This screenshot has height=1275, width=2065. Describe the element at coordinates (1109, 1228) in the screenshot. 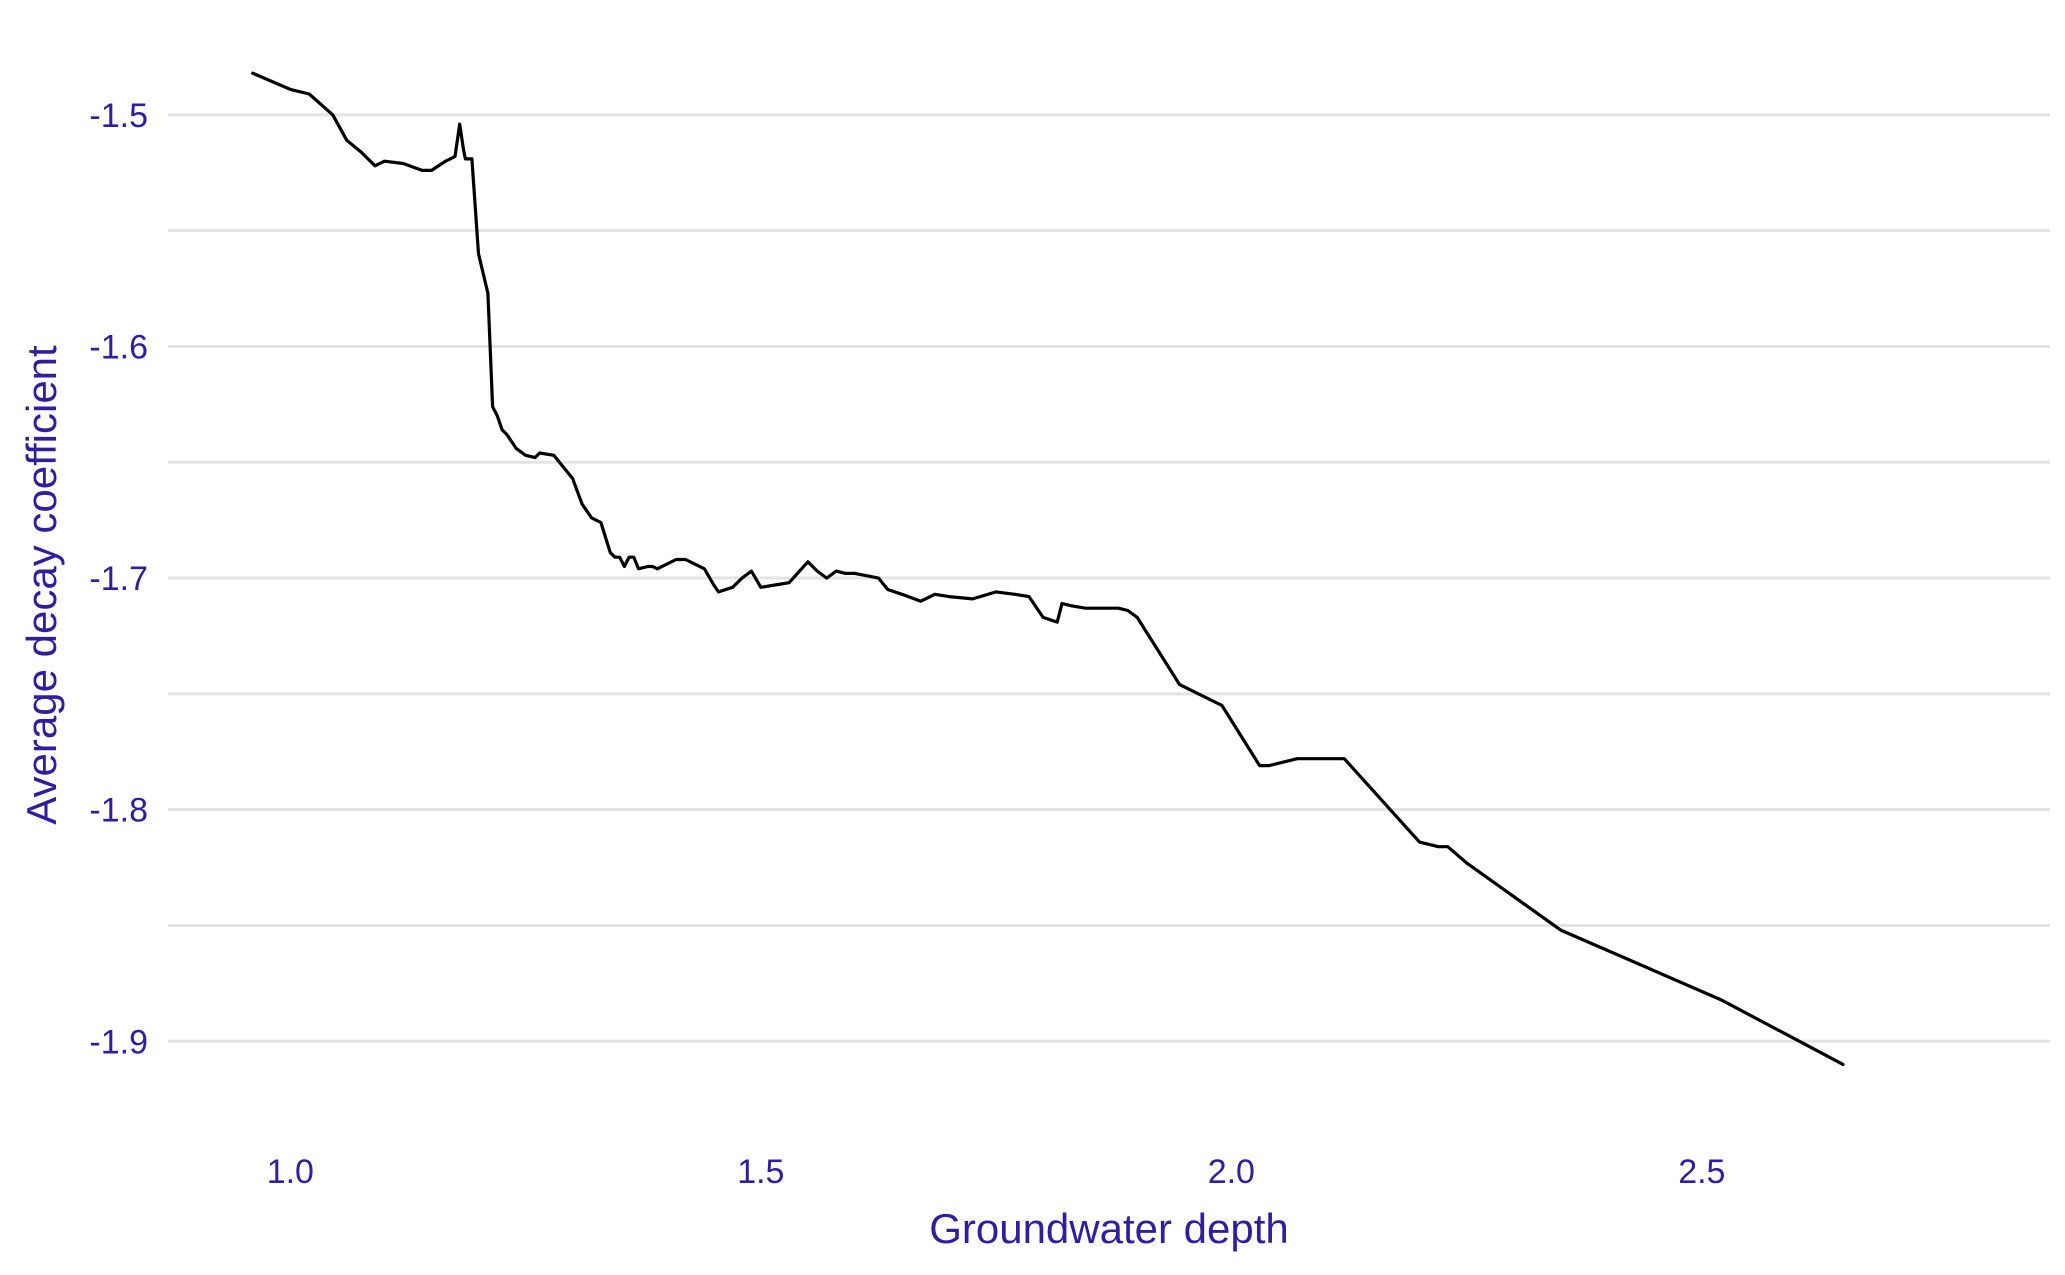

I see `x-axis-title: Groundwater depth` at that location.